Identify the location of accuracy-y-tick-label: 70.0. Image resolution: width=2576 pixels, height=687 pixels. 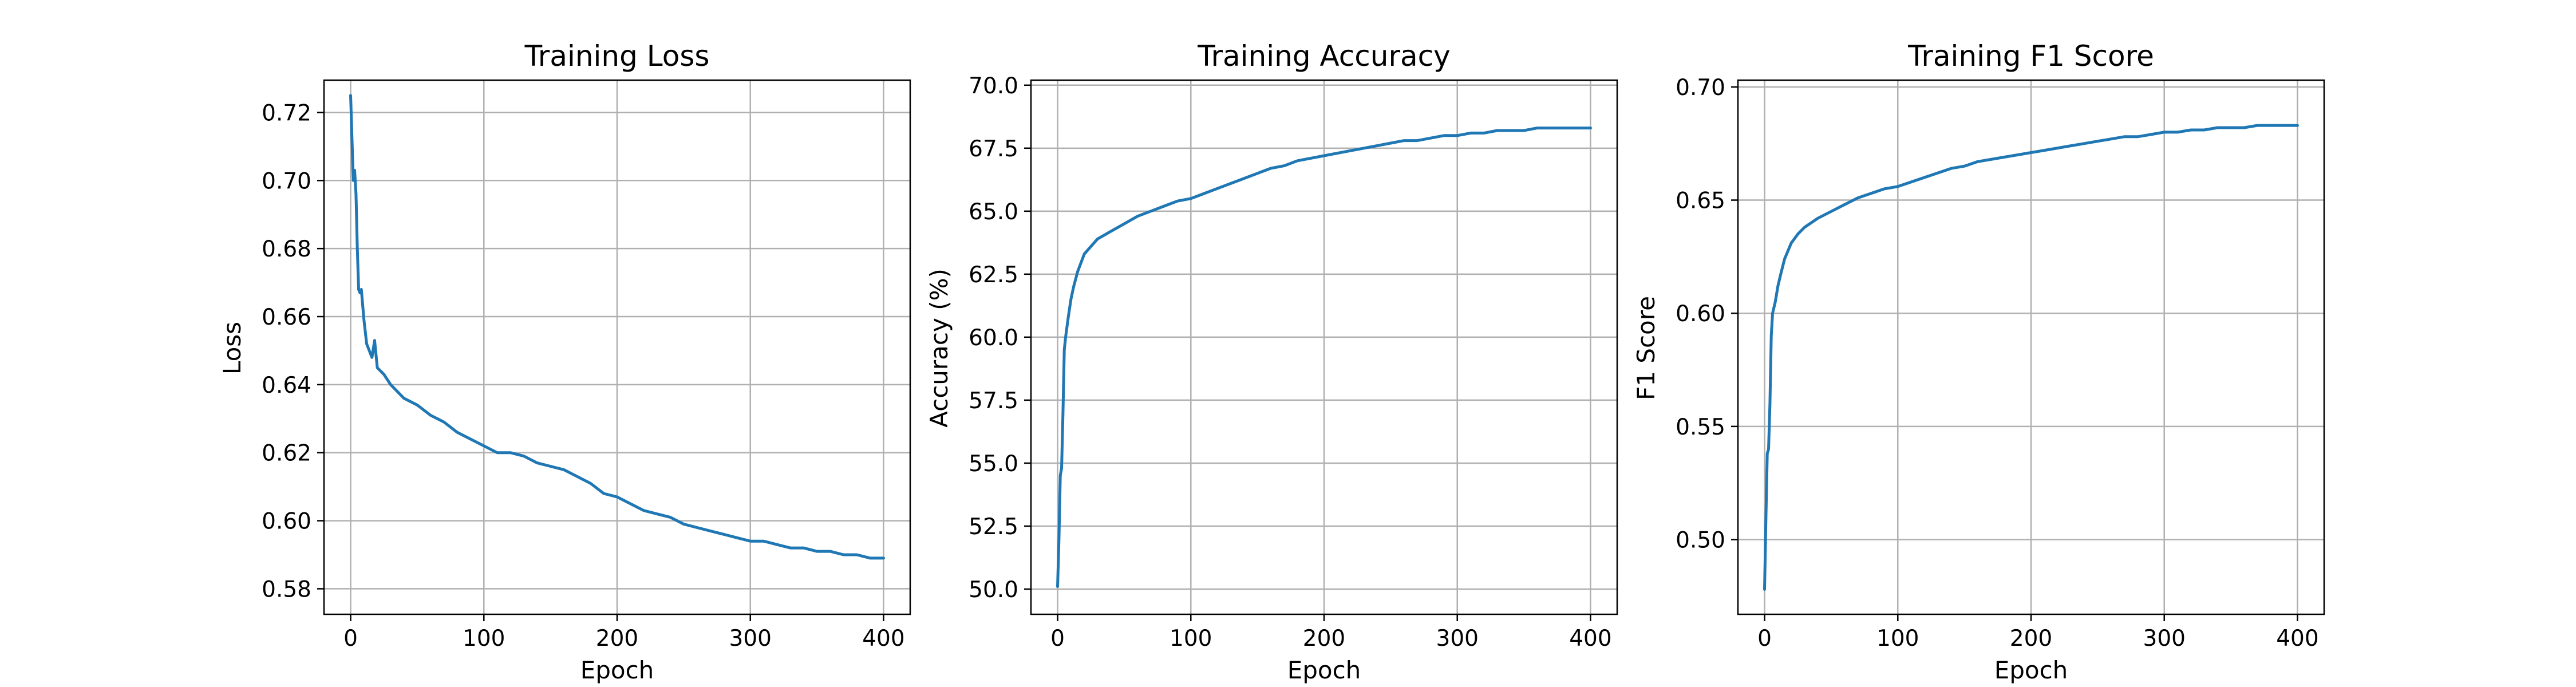
(993, 86).